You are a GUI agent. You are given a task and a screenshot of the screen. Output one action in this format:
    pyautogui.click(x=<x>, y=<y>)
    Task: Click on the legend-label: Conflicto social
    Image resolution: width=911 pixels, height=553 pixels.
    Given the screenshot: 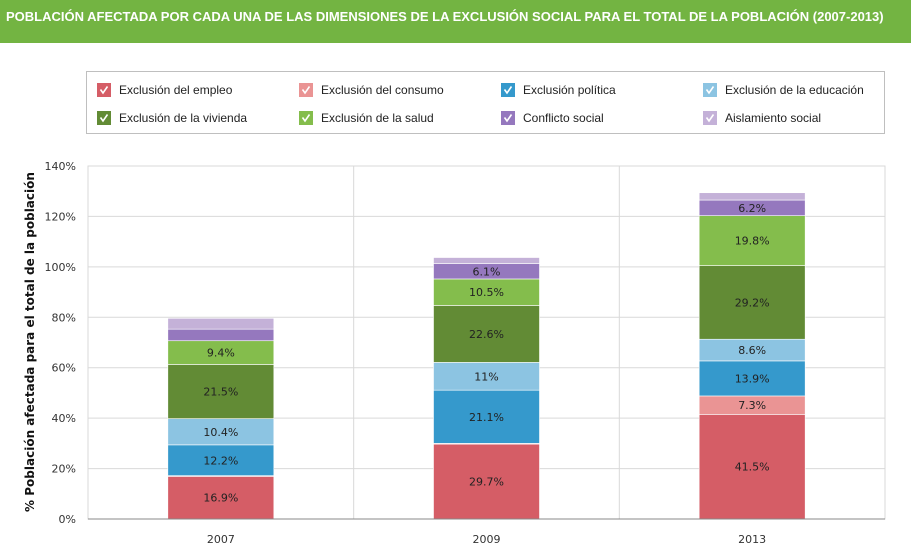 What is the action you would take?
    pyautogui.click(x=563, y=118)
    